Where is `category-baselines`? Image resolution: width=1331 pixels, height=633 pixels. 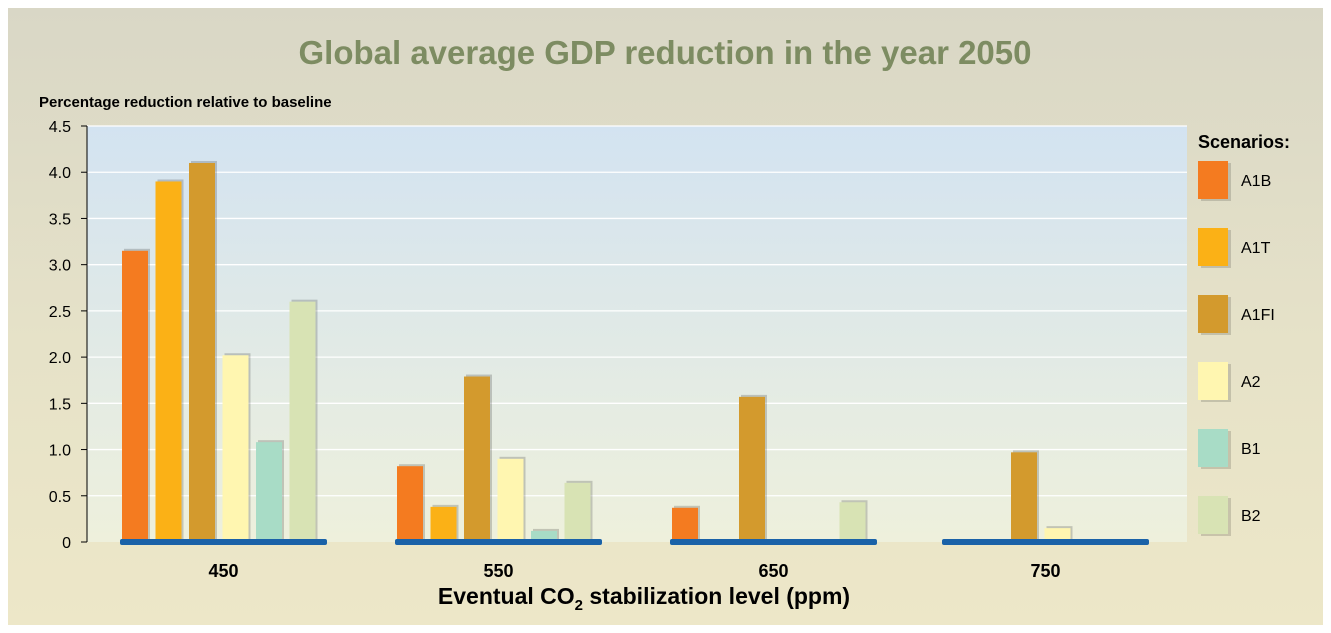 category-baselines is located at coordinates (634, 542).